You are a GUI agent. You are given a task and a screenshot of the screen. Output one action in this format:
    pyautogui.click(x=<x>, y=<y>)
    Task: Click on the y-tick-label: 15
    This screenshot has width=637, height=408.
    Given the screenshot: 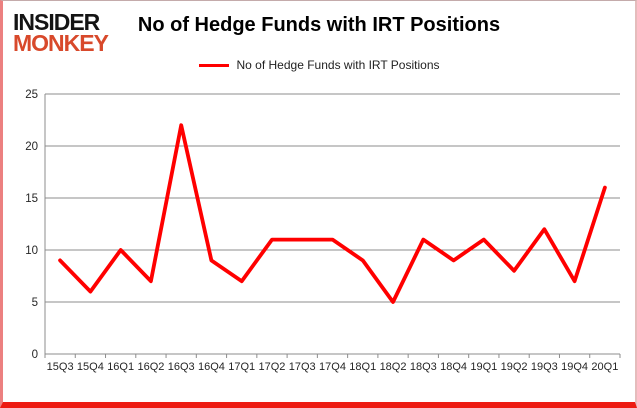 What is the action you would take?
    pyautogui.click(x=31, y=199)
    